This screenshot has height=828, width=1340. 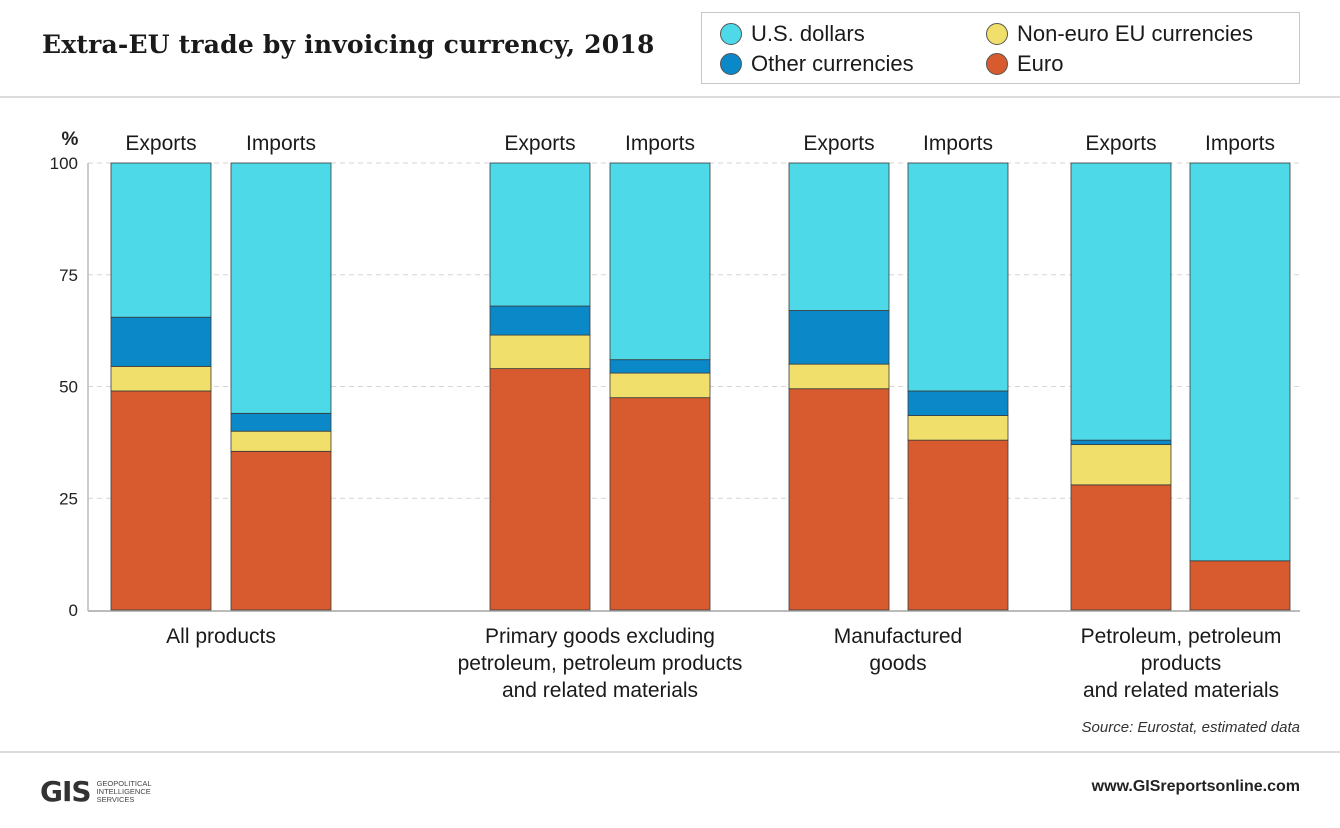 I want to click on group-label: Manufactured, so click(x=898, y=636).